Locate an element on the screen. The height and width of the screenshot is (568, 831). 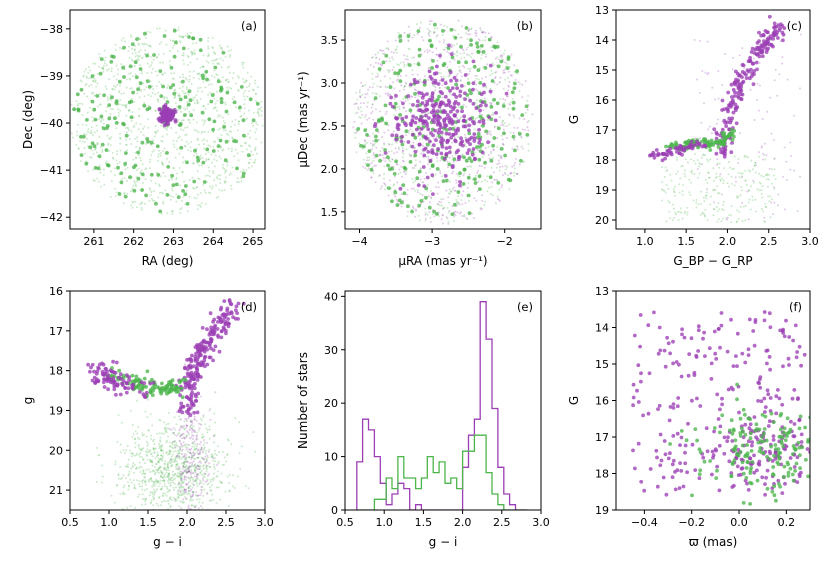
y-tick-label: 3.5 is located at coordinates (330, 40).